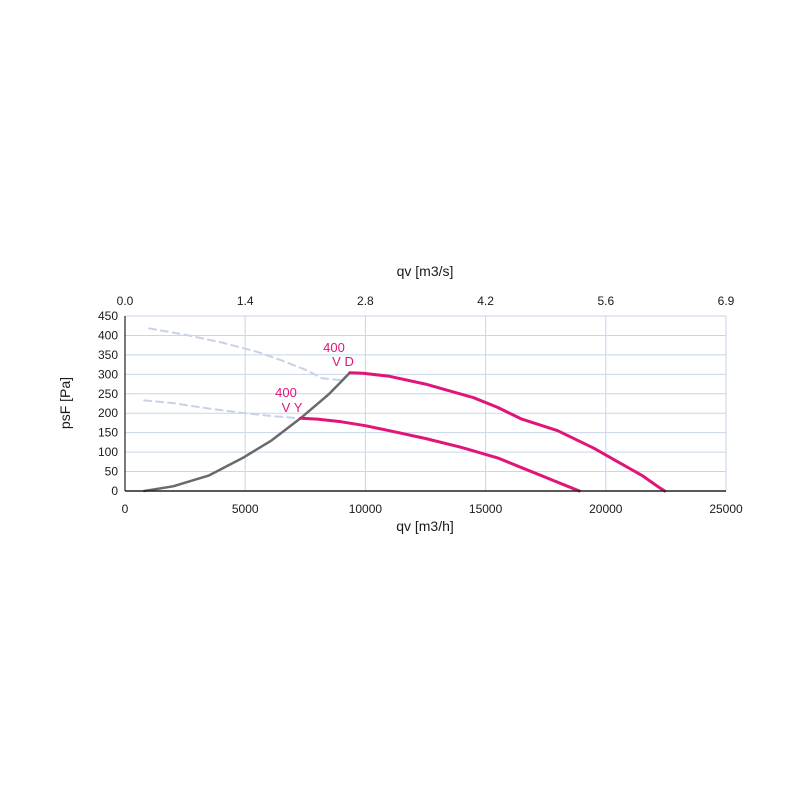 The image size is (800, 800). What do you see at coordinates (108, 316) in the screenshot?
I see `y-tick-label: 450` at bounding box center [108, 316].